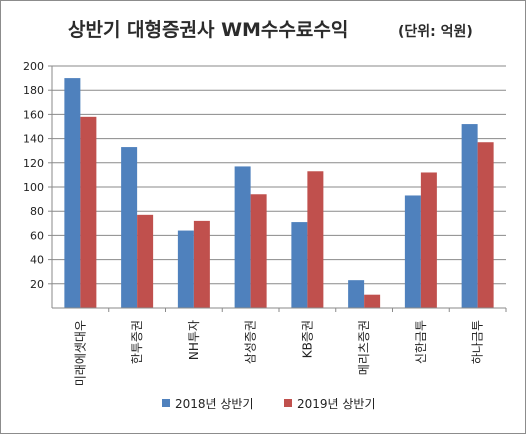  I want to click on category-label: 하나금투, so click(478, 342).